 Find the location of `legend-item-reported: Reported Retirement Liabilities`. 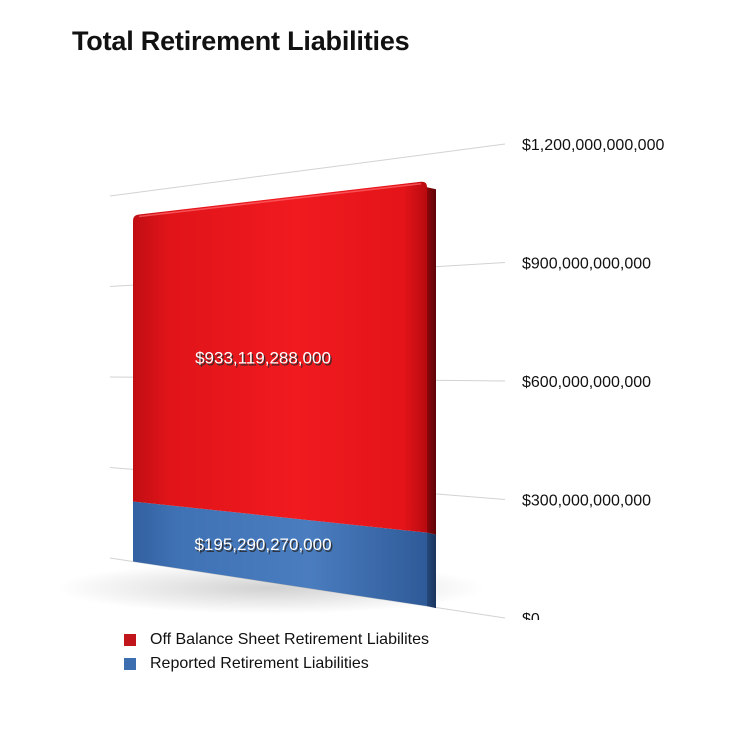

legend-item-reported: Reported Retirement Liabilities is located at coordinates (276, 664).